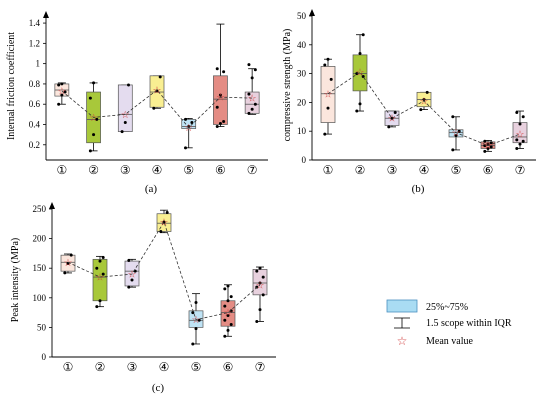  Describe the element at coordinates (402, 306) in the screenshot. I see `legend-box-swatch` at that location.